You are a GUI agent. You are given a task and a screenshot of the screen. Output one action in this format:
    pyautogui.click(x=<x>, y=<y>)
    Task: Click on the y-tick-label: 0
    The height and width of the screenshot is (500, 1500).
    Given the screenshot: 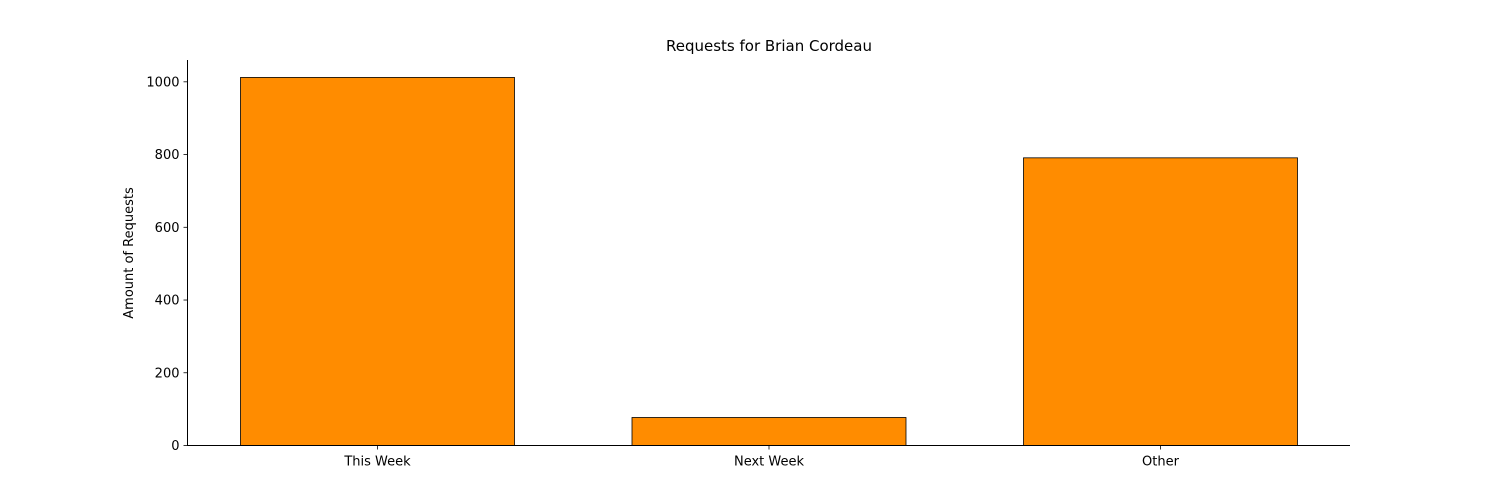 What is the action you would take?
    pyautogui.click(x=175, y=446)
    